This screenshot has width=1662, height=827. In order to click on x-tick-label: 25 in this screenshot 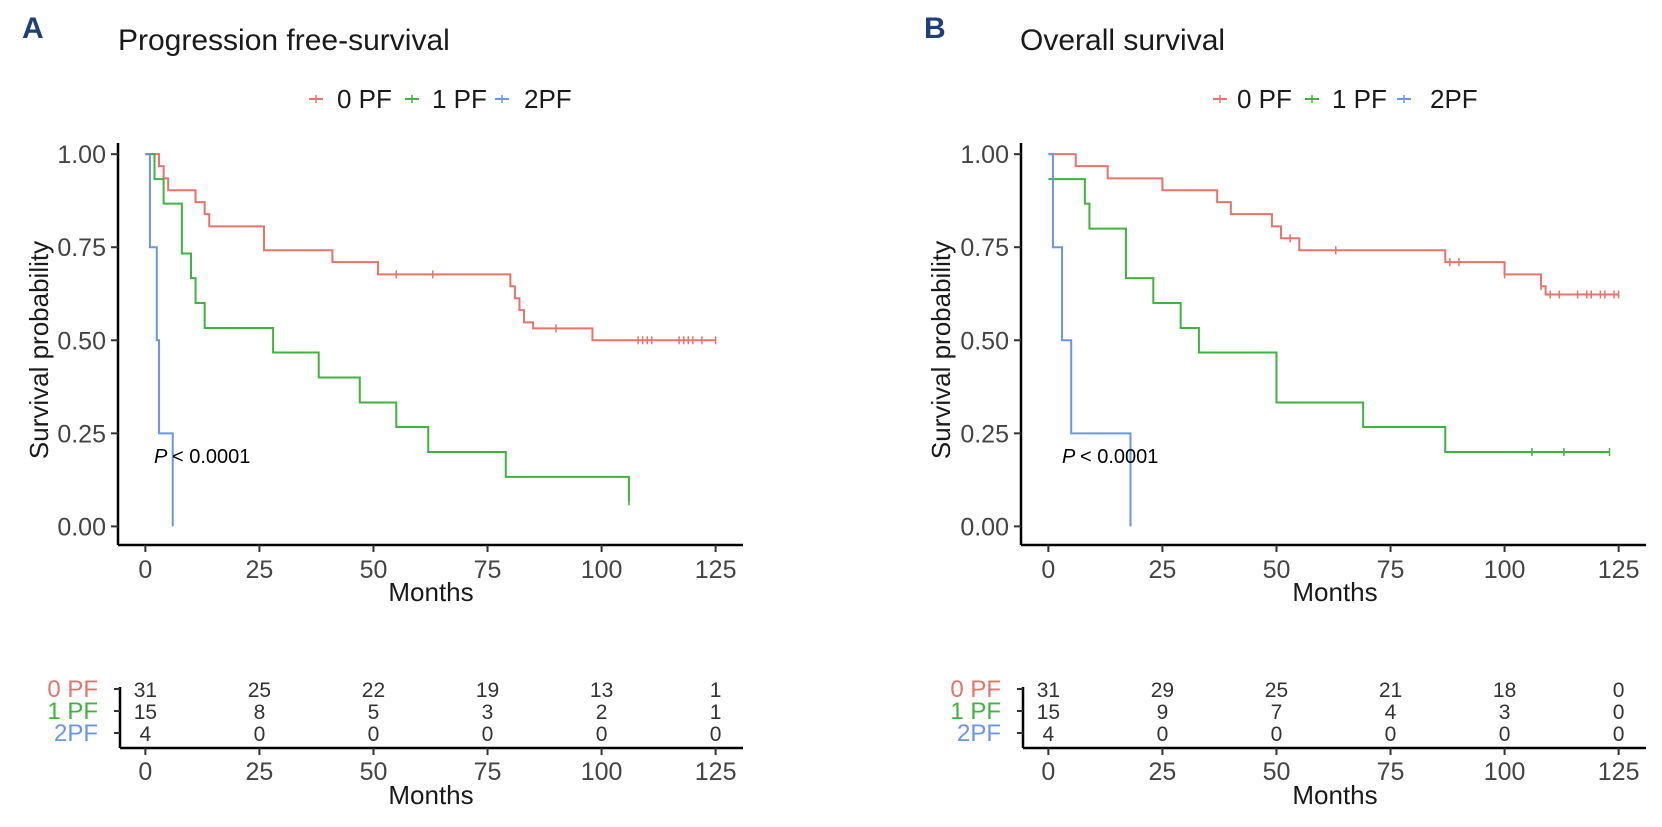, I will do `click(260, 570)`.